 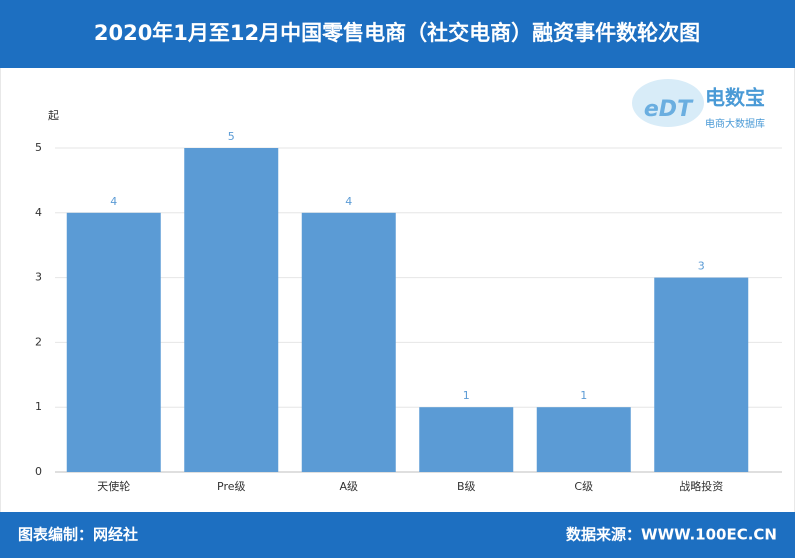 What do you see at coordinates (113, 486) in the screenshot?
I see `x-tick-label: 天使轮` at bounding box center [113, 486].